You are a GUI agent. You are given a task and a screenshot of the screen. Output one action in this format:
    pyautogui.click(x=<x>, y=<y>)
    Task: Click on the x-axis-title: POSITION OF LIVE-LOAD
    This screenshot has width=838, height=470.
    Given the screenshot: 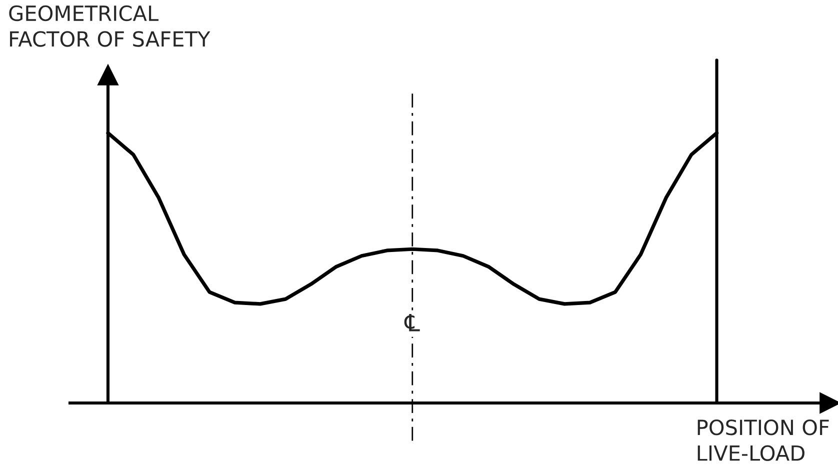 What is the action you would take?
    pyautogui.click(x=763, y=440)
    